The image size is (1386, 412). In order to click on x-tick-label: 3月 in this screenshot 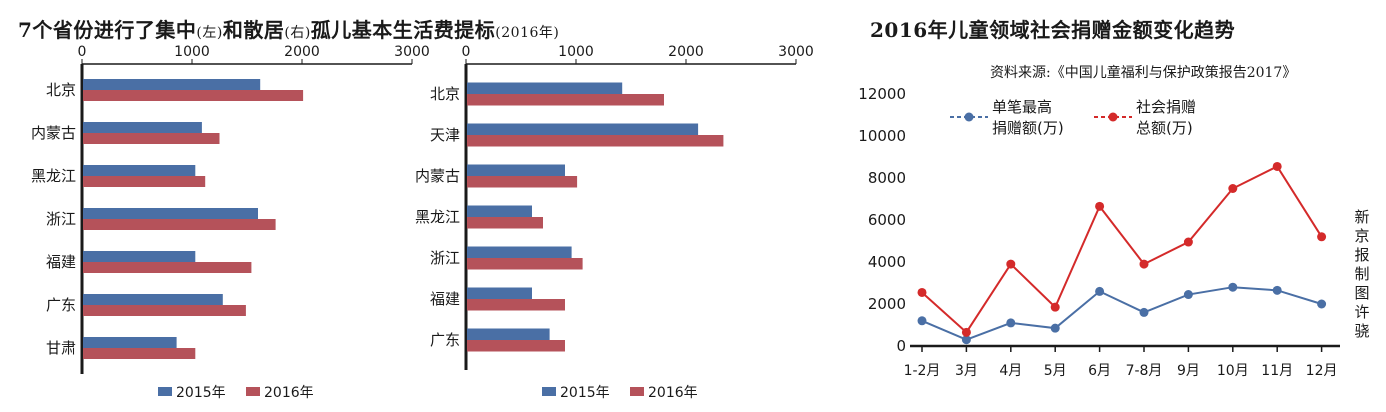, I will do `click(966, 371)`.